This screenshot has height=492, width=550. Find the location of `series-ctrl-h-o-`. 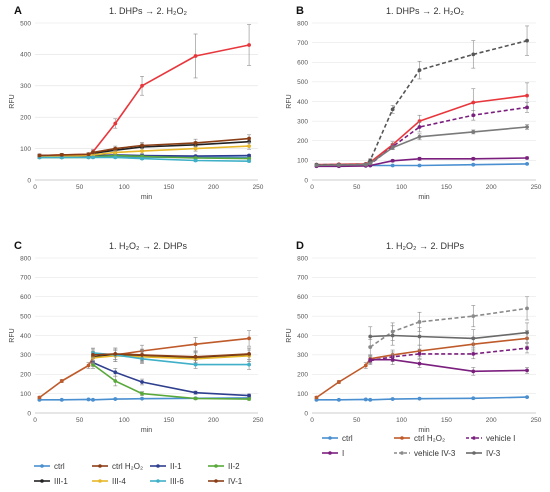

series-ctrl-h-o- is located at coordinates (144, 91).